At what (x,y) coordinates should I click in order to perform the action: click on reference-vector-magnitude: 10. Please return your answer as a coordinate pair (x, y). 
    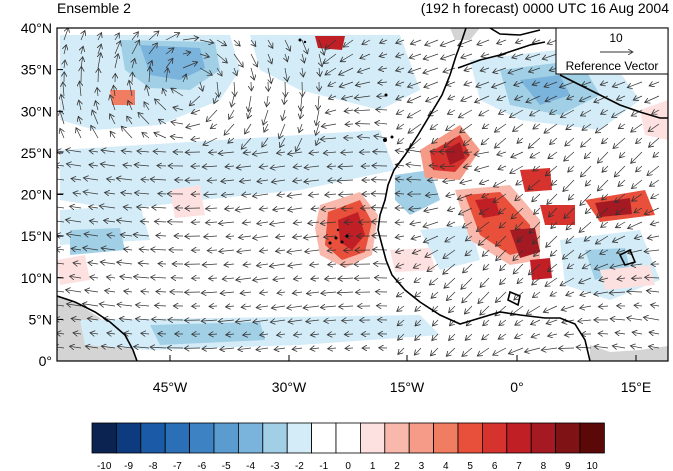
    Looking at the image, I should click on (616, 38).